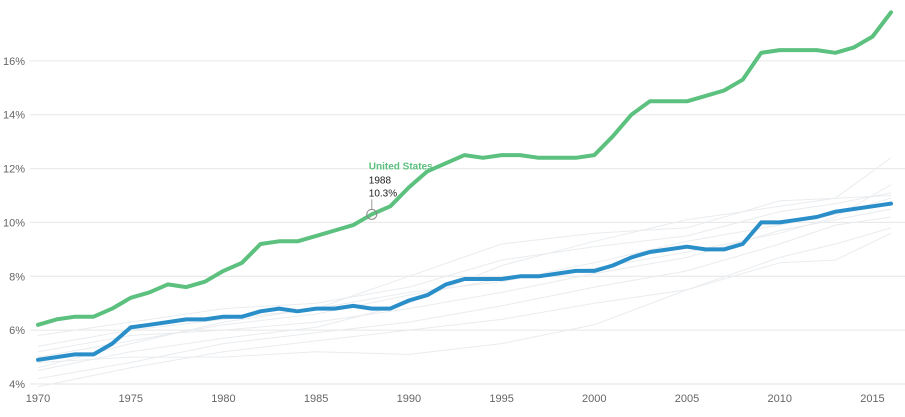  I want to click on x-tick-label: 1995, so click(501, 399).